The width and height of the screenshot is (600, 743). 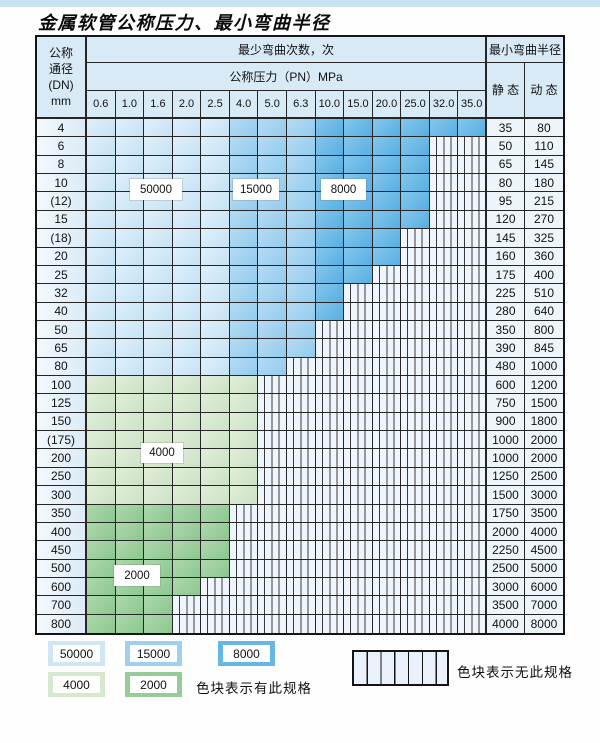 I want to click on static-radius-cell: 750, so click(x=505, y=403).